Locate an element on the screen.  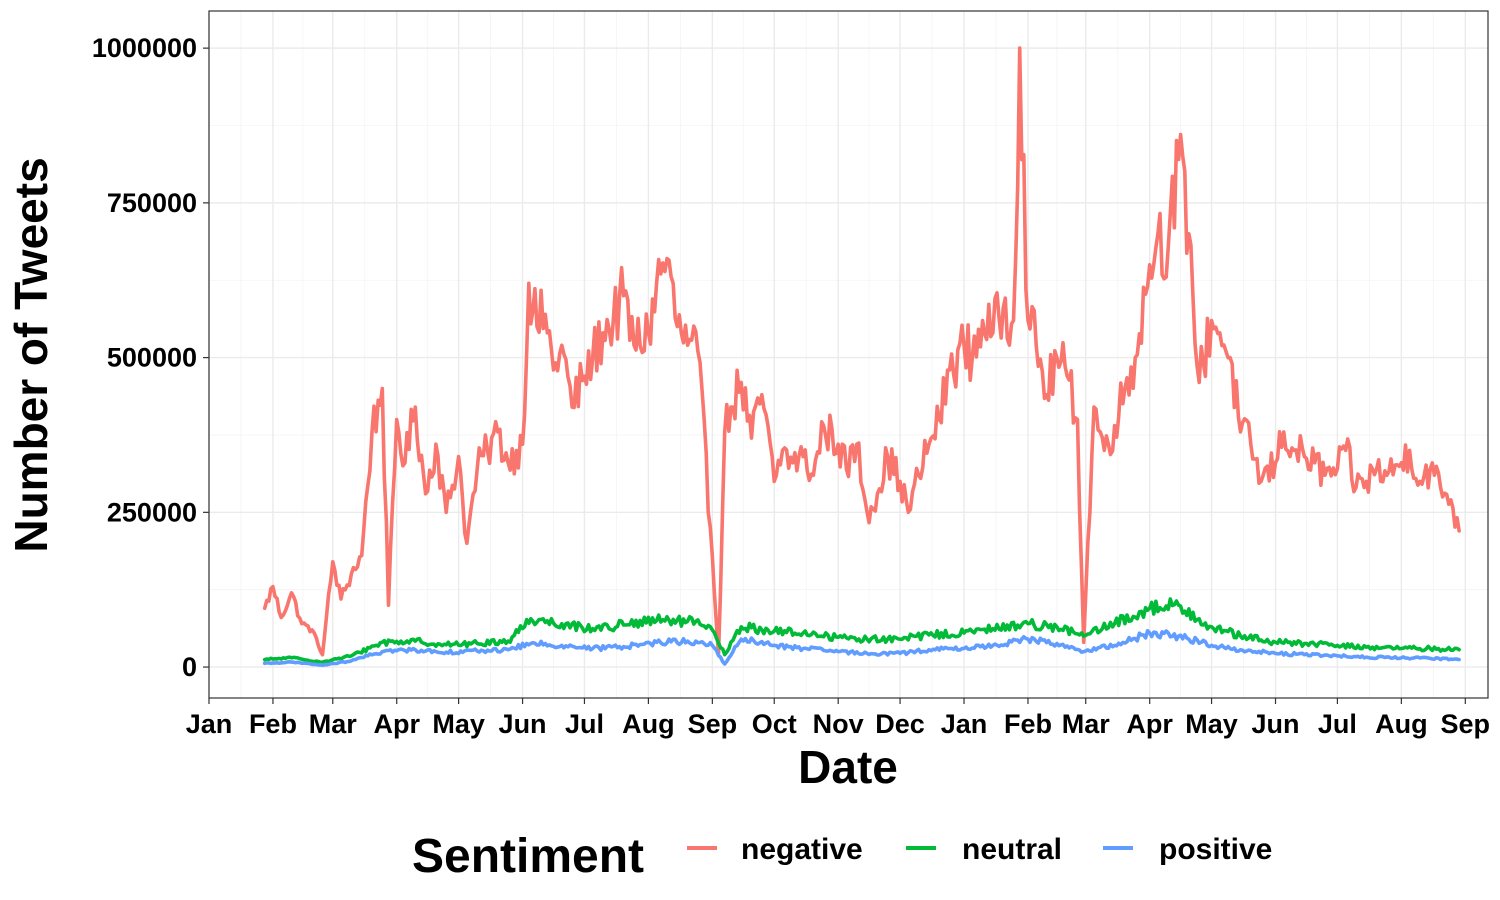
legend: Sentiment negative neutral positive is located at coordinates (842, 856).